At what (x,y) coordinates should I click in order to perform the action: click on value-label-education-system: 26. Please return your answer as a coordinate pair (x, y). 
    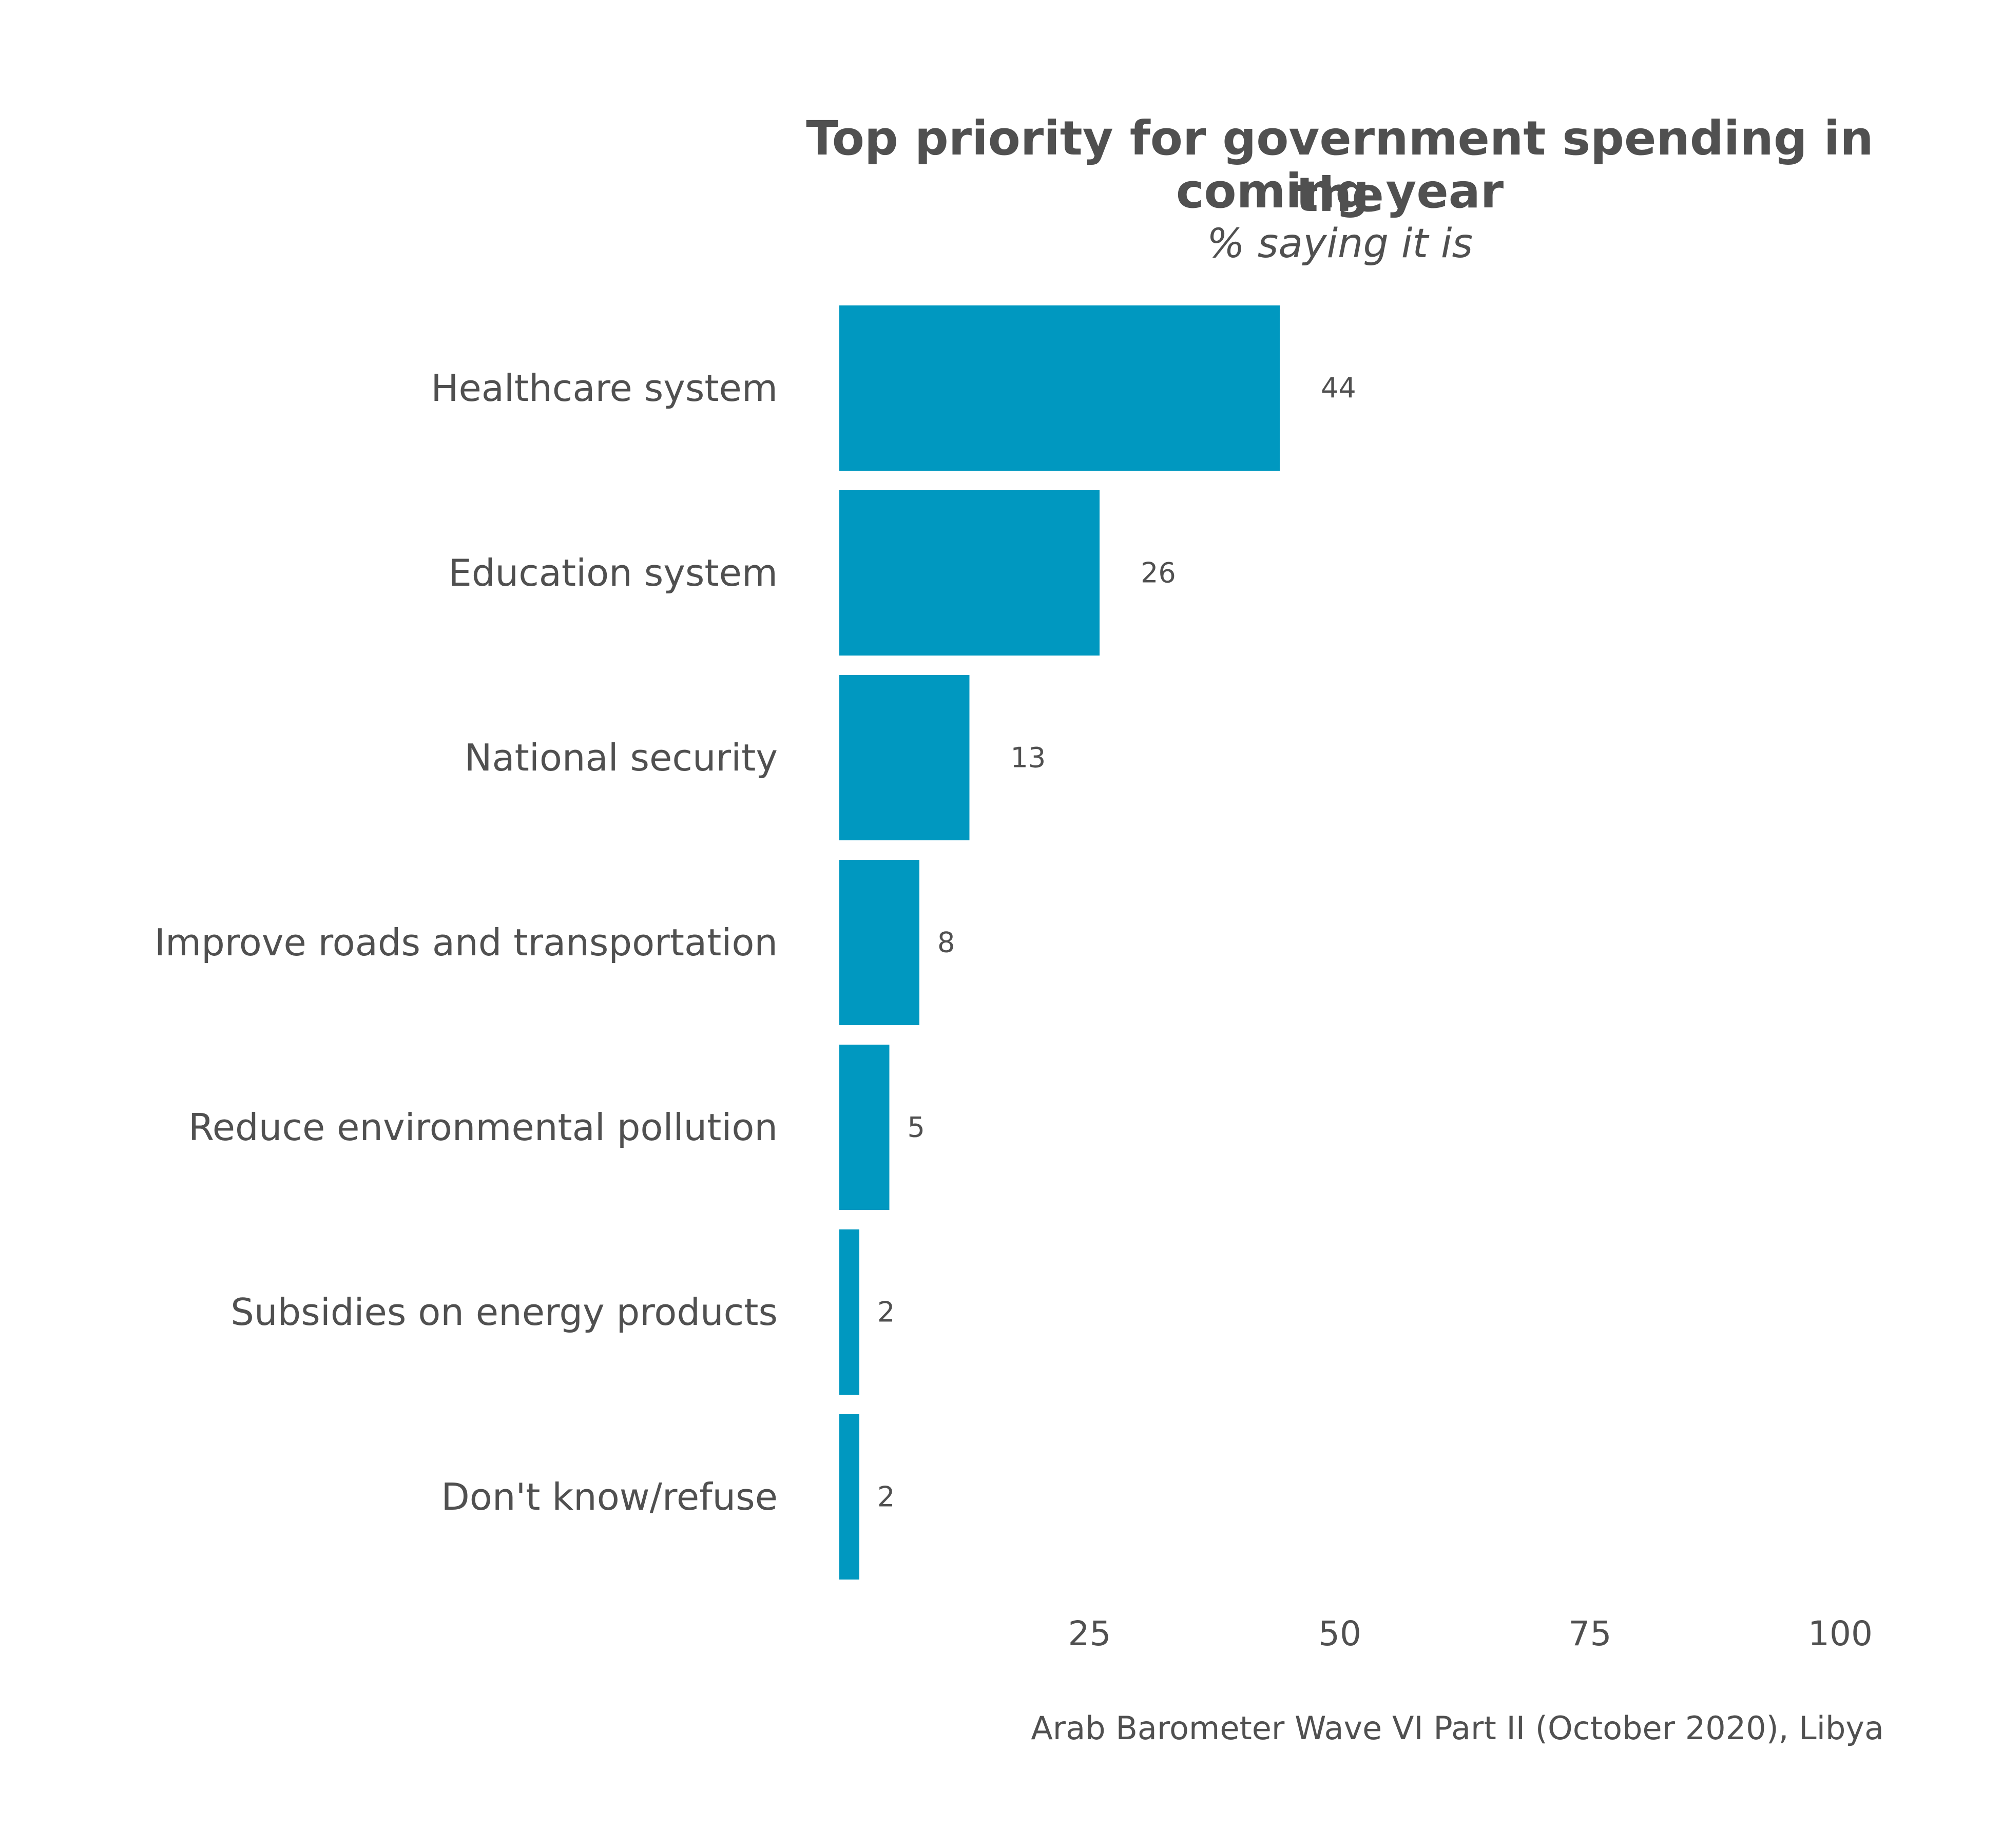
    Looking at the image, I should click on (1158, 573).